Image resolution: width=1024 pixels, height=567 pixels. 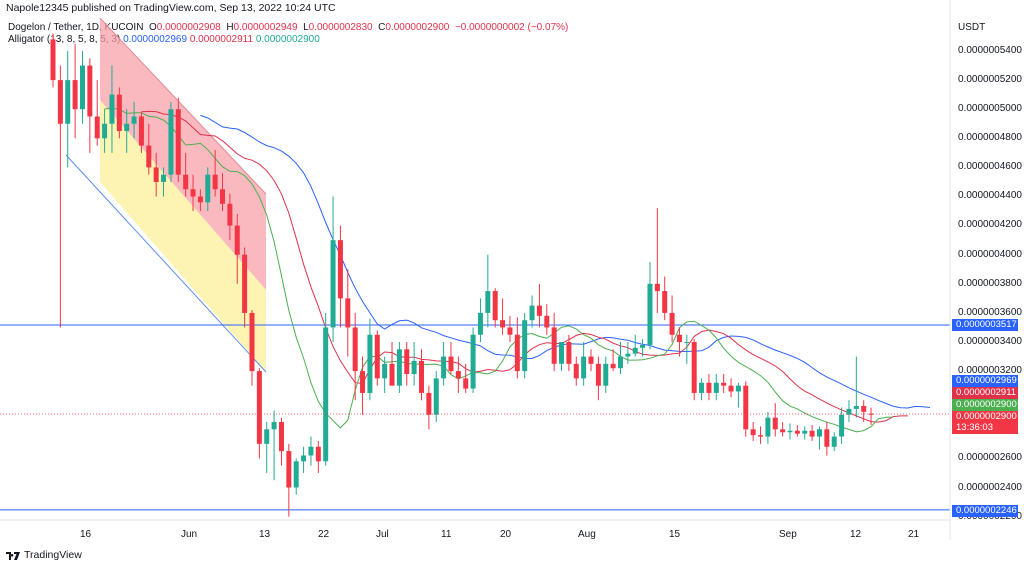 I want to click on tradingview-wordmark: TradingView, so click(x=53, y=555).